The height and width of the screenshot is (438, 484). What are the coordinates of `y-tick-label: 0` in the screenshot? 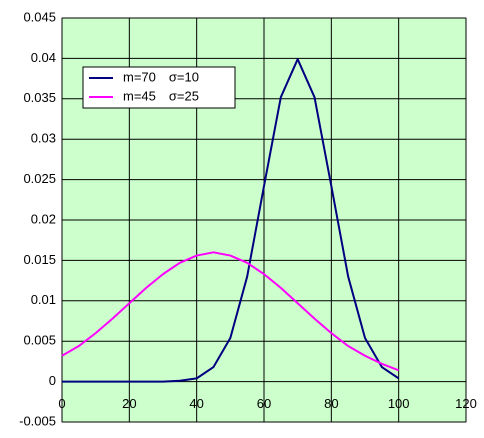 It's located at (52, 380).